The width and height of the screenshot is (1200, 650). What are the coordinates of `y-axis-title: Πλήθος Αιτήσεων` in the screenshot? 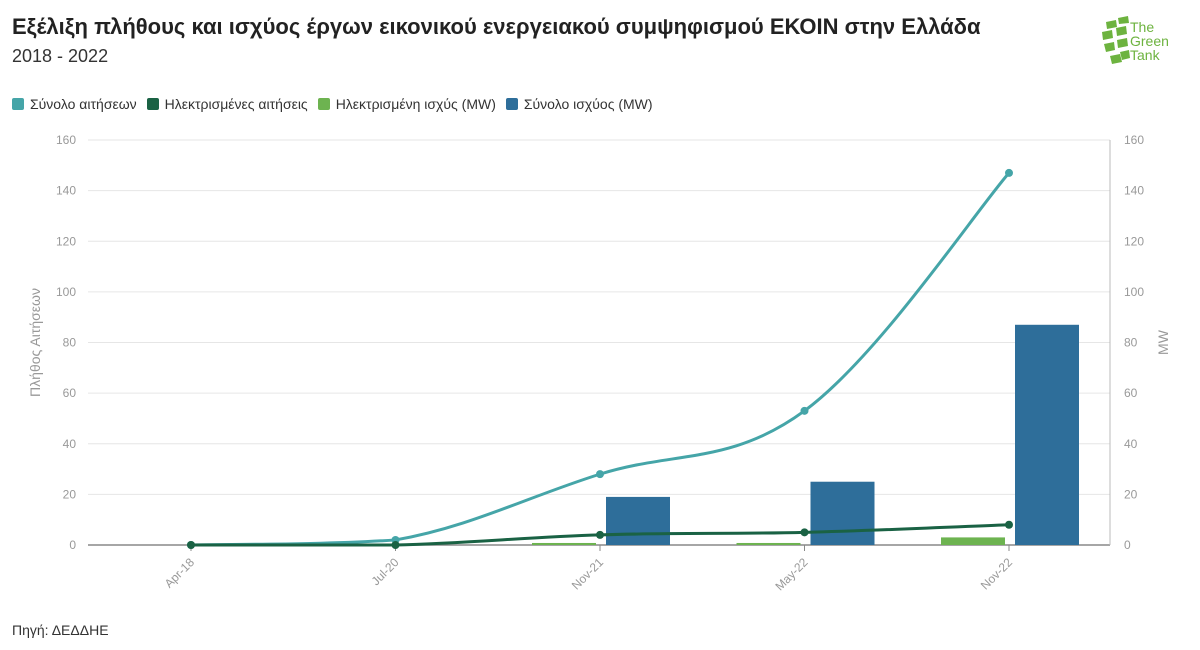 It's located at (35, 342).